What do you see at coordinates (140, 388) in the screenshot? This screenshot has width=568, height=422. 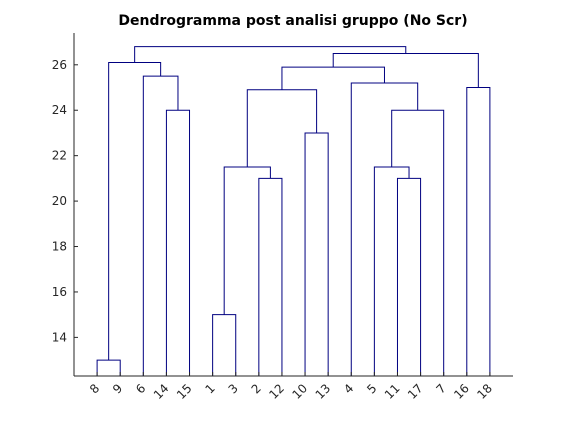 I see `leaf-label: 6` at bounding box center [140, 388].